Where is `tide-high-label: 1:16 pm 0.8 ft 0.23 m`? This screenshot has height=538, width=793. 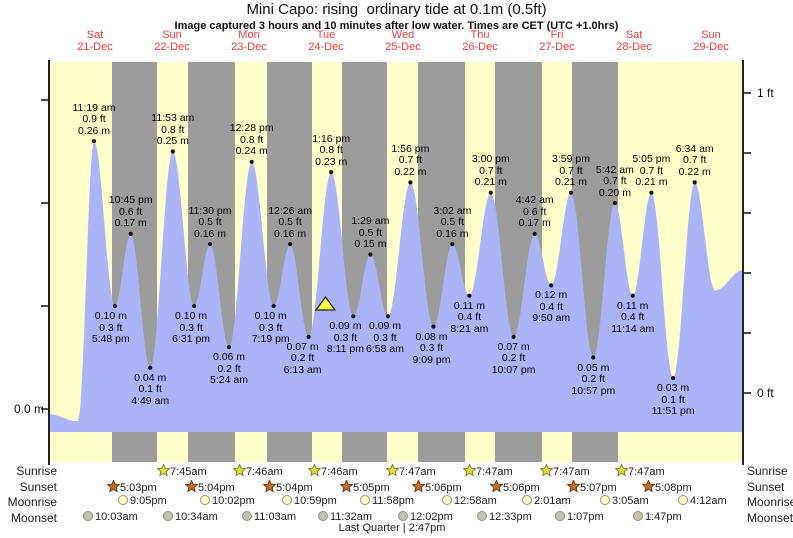 tide-high-label: 1:16 pm 0.8 ft 0.23 m is located at coordinates (331, 150).